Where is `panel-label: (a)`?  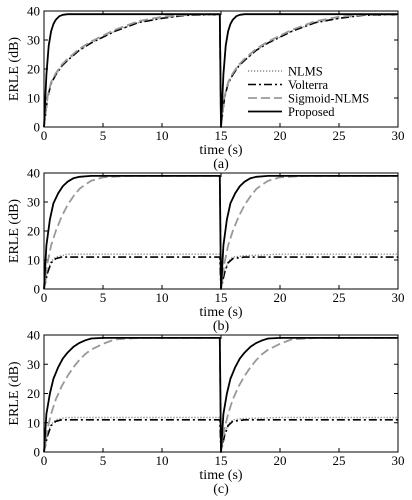 panel-label: (a) is located at coordinates (221, 164).